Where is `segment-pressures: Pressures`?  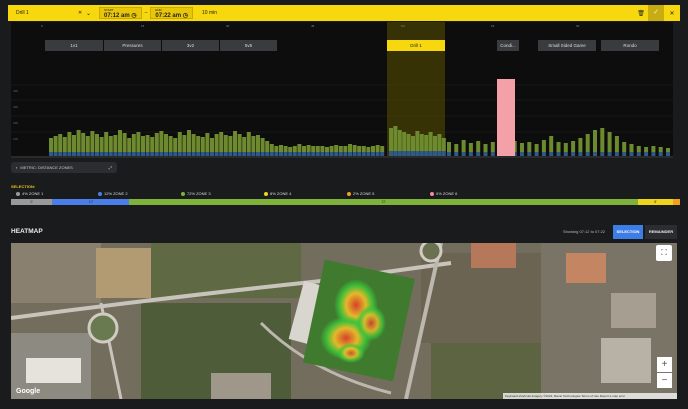
segment-pressures: Pressures is located at coordinates (132, 45).